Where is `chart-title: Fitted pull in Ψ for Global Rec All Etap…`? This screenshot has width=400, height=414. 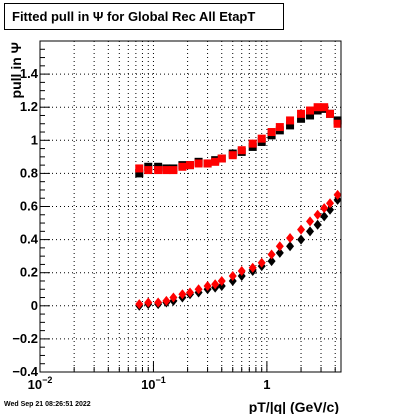 chart-title: Fitted pull in Ψ for Global Rec All Etap… is located at coordinates (144, 16).